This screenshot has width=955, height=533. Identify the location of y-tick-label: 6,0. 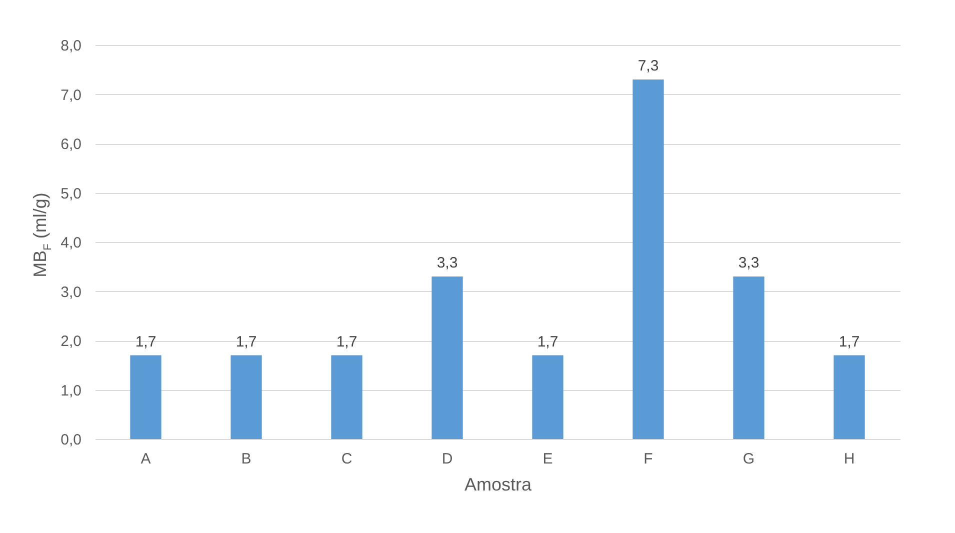
(71, 144).